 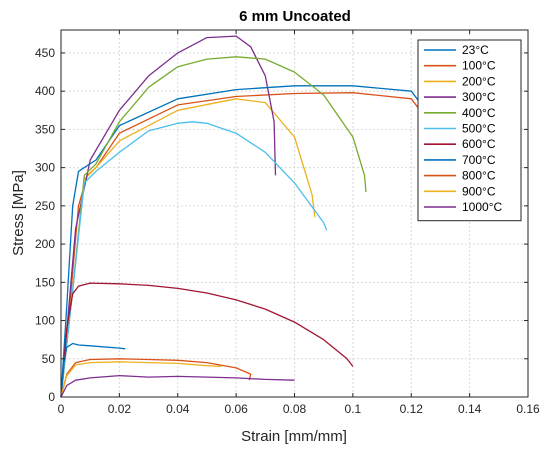 What do you see at coordinates (479, 176) in the screenshot?
I see `legend-label: 800°C` at bounding box center [479, 176].